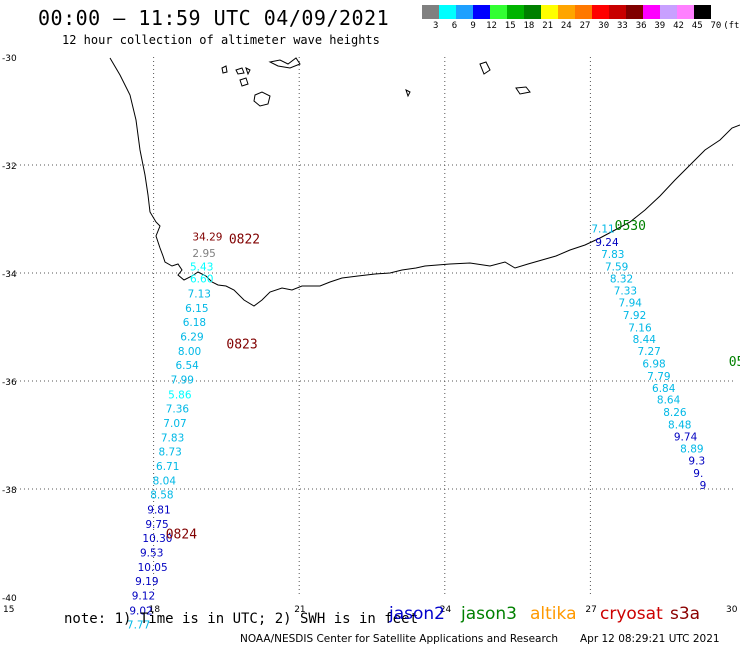  Describe the element at coordinates (156, 525) in the screenshot. I see `swh-value: 9.75` at that location.